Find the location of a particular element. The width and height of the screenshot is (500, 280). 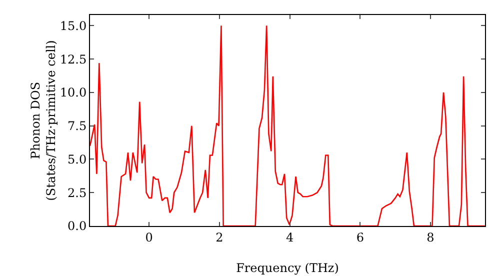

y-tick-label: 15.0 is located at coordinates (73, 25).